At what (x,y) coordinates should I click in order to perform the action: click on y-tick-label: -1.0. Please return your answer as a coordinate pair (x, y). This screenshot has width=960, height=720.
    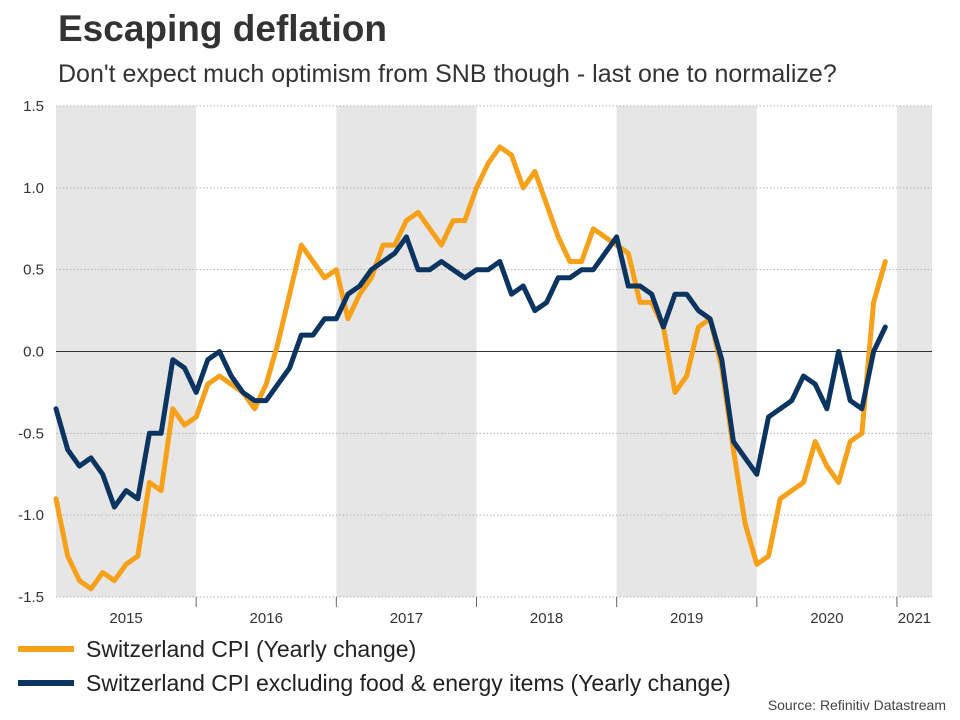
    Looking at the image, I should click on (31, 515).